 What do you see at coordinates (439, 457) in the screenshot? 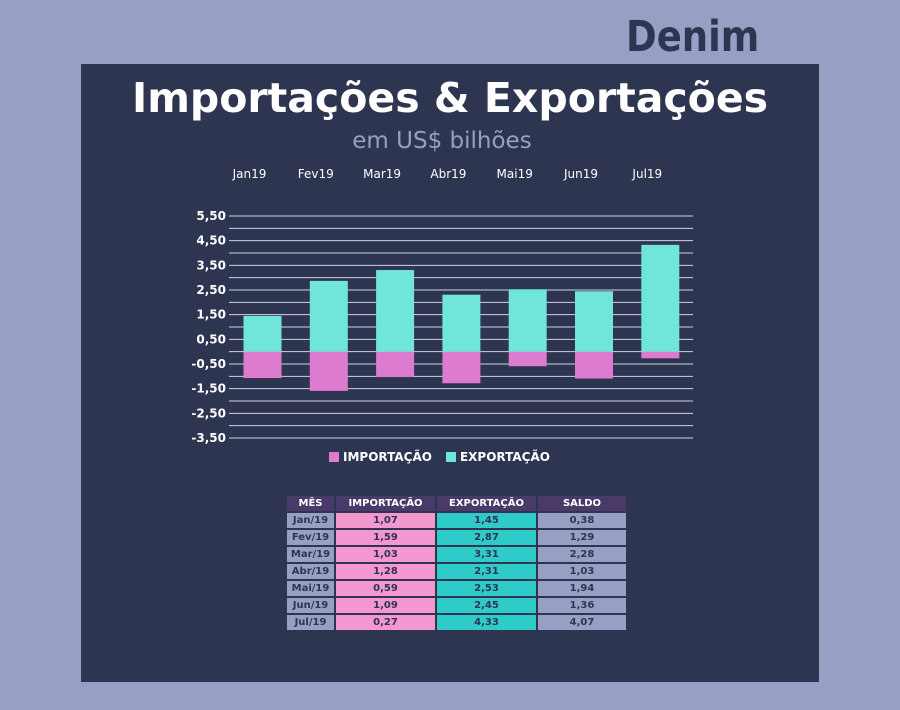
I see `chart-legend: IMPORTAÇÃO EXPORTAÇÃO` at bounding box center [439, 457].